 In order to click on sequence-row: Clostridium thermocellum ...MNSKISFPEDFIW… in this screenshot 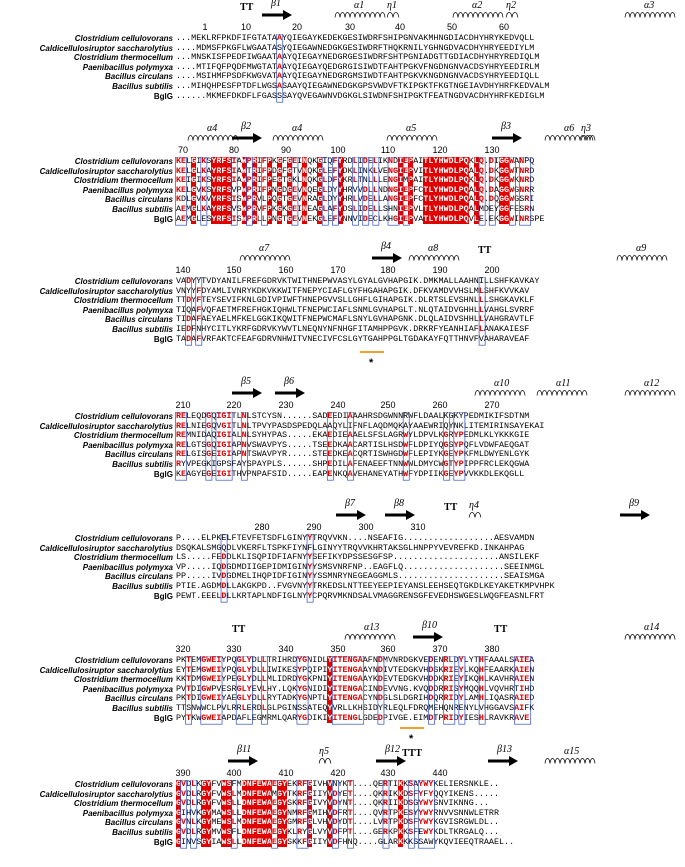, I will do `click(342, 58)`.